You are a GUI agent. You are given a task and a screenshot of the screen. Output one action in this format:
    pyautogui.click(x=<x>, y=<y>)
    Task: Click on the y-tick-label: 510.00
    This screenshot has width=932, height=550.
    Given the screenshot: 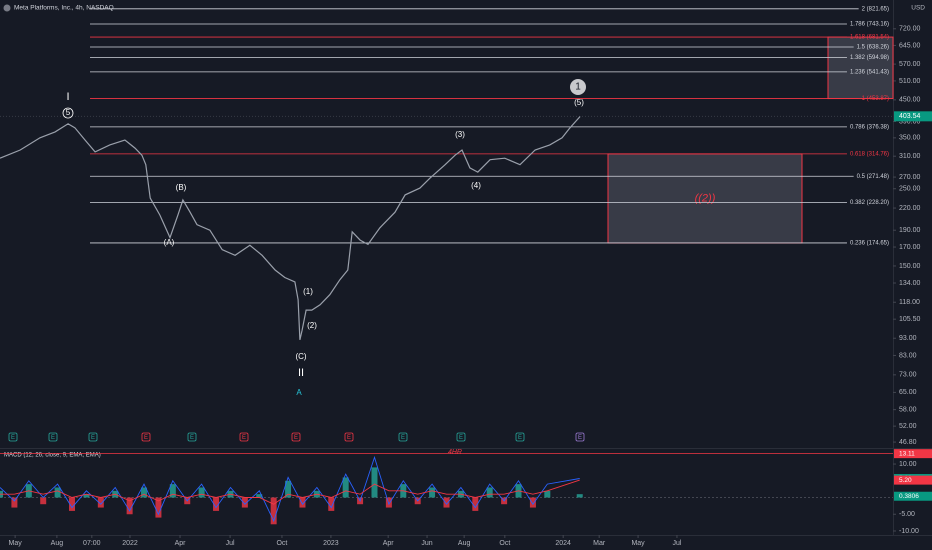 What is the action you would take?
    pyautogui.click(x=910, y=81)
    